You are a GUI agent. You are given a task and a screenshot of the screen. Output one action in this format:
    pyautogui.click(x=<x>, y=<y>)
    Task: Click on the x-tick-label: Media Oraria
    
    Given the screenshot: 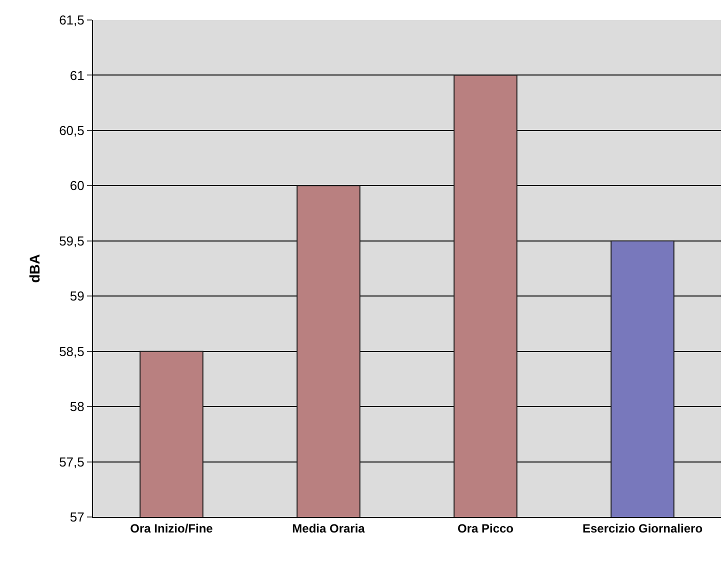 What is the action you would take?
    pyautogui.click(x=329, y=528)
    